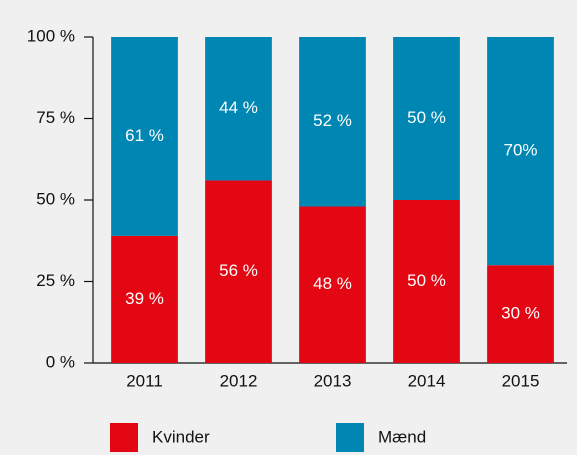  What do you see at coordinates (402, 436) in the screenshot?
I see `legend-label: Mænd` at bounding box center [402, 436].